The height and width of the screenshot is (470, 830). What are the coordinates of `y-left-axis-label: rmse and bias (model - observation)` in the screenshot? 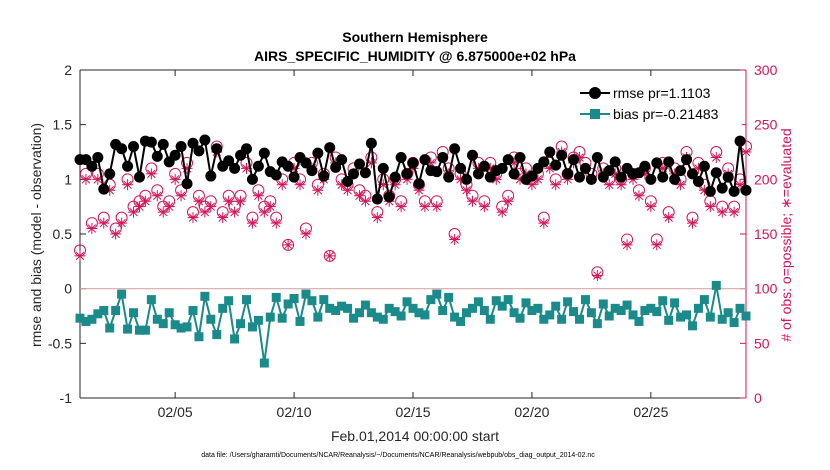 It's located at (36, 235).